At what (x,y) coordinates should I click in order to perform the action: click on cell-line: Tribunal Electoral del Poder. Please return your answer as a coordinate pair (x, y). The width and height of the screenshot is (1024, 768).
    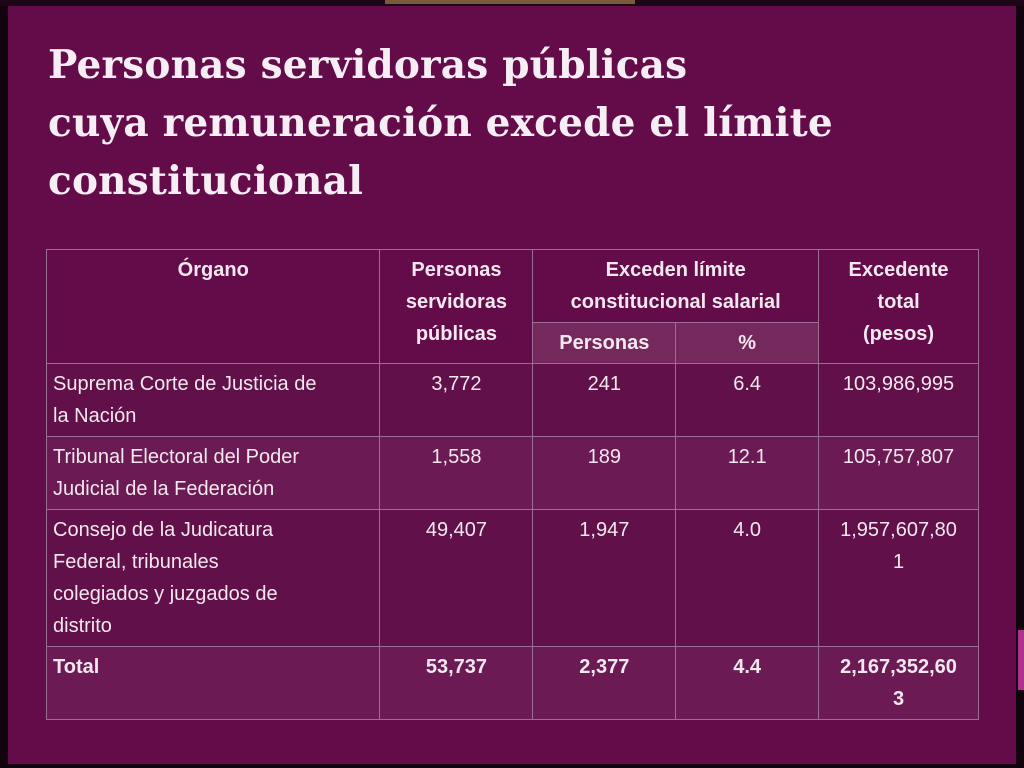
    Looking at the image, I should click on (176, 457).